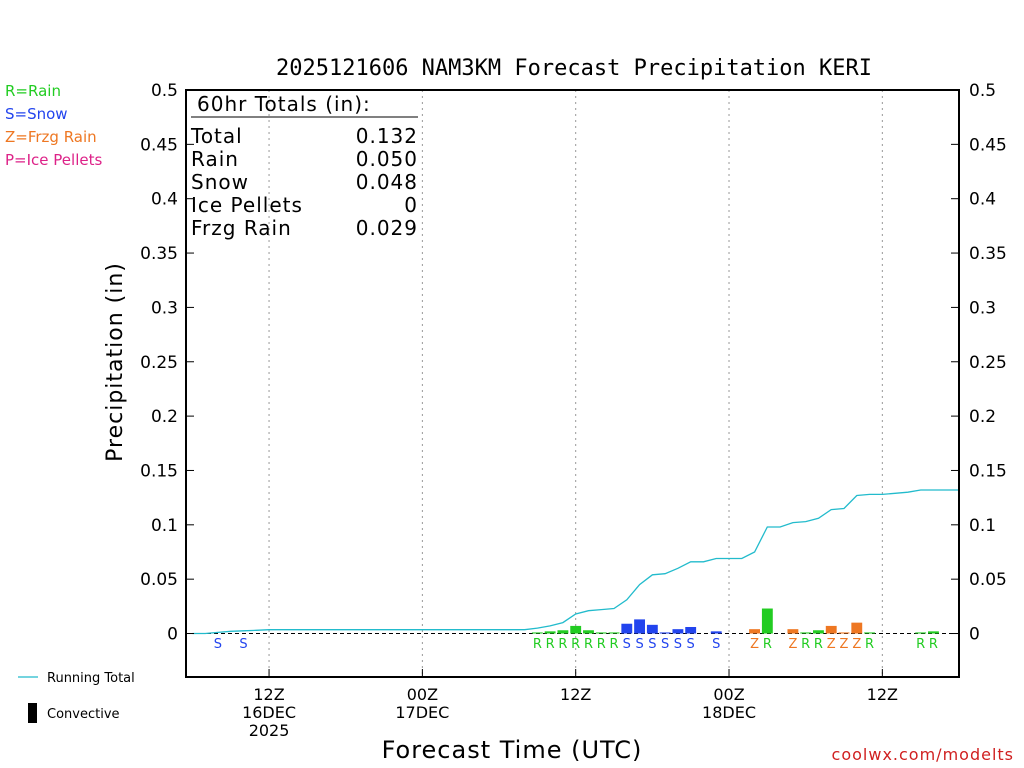 The image size is (1024, 768). What do you see at coordinates (923, 754) in the screenshot?
I see `credit-text: coolwx.com/modelts` at bounding box center [923, 754].